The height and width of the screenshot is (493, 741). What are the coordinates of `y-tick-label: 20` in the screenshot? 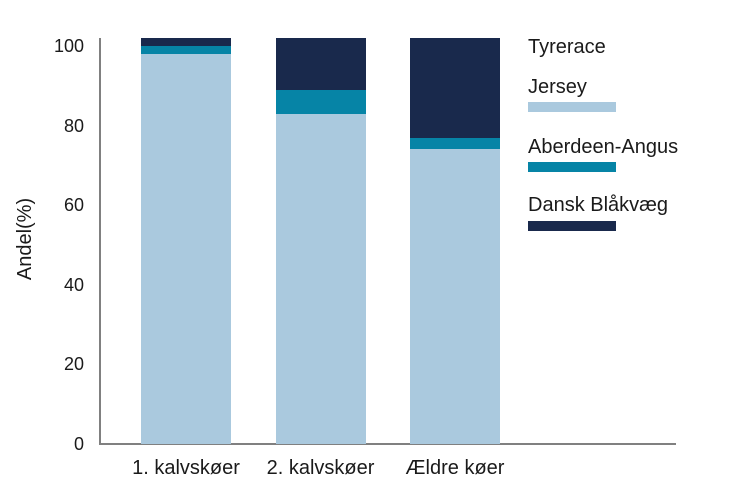 It's located at (73, 364).